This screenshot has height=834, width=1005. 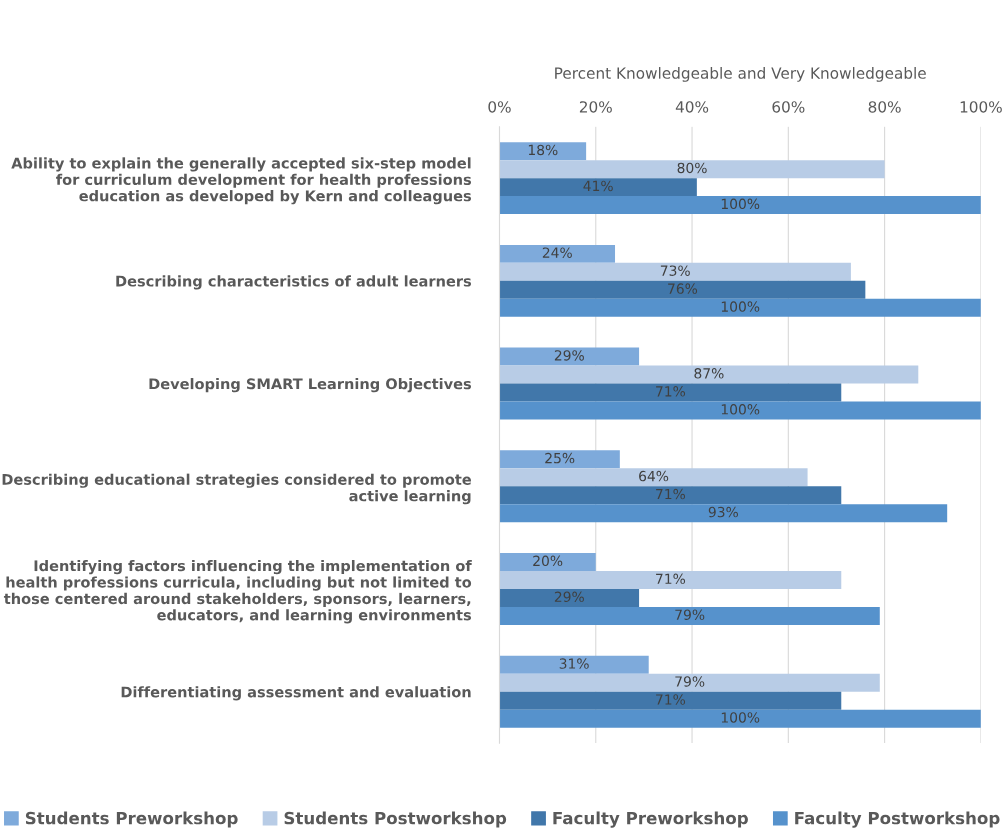 I want to click on data-label: 20%, so click(x=548, y=561).